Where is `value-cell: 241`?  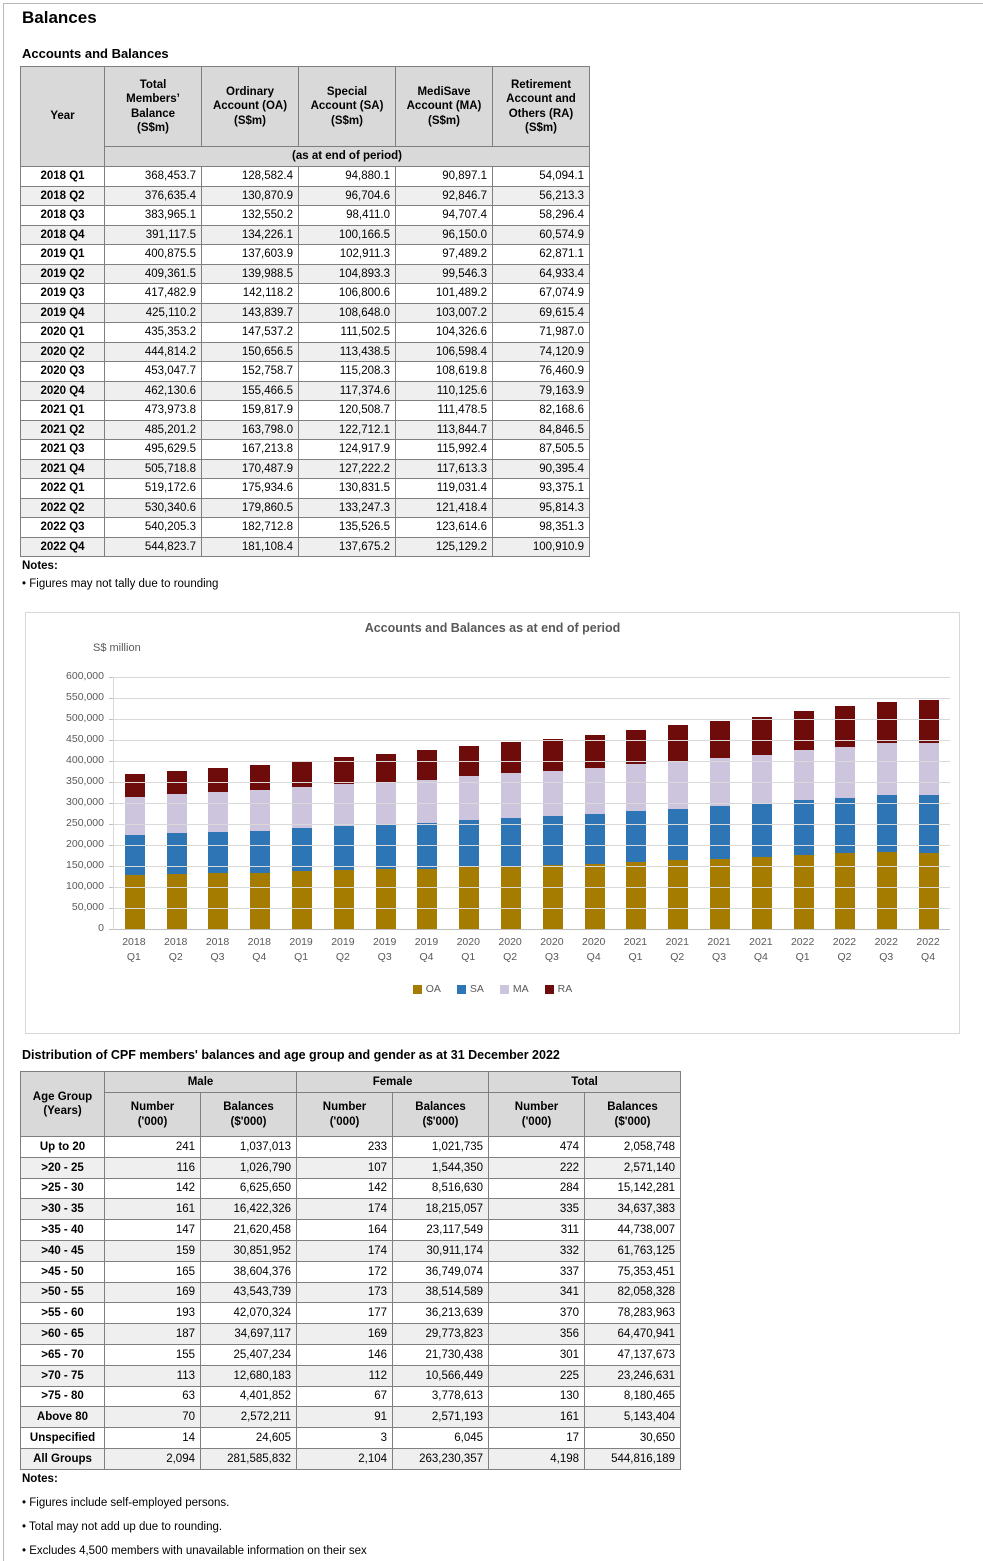 value-cell: 241 is located at coordinates (152, 1147).